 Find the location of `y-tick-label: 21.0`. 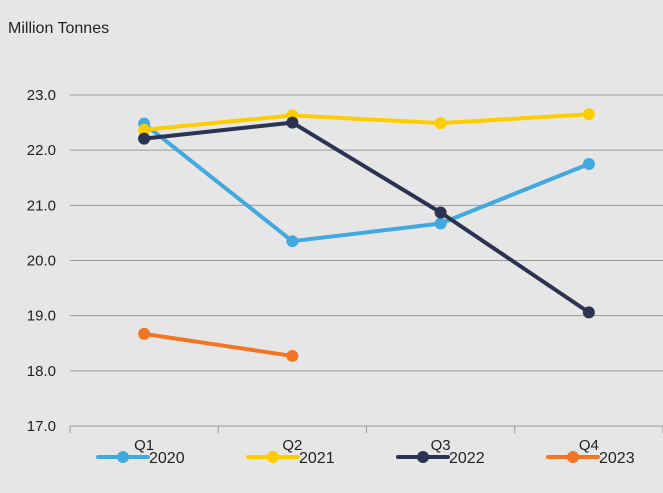

y-tick-label: 21.0 is located at coordinates (41, 205).